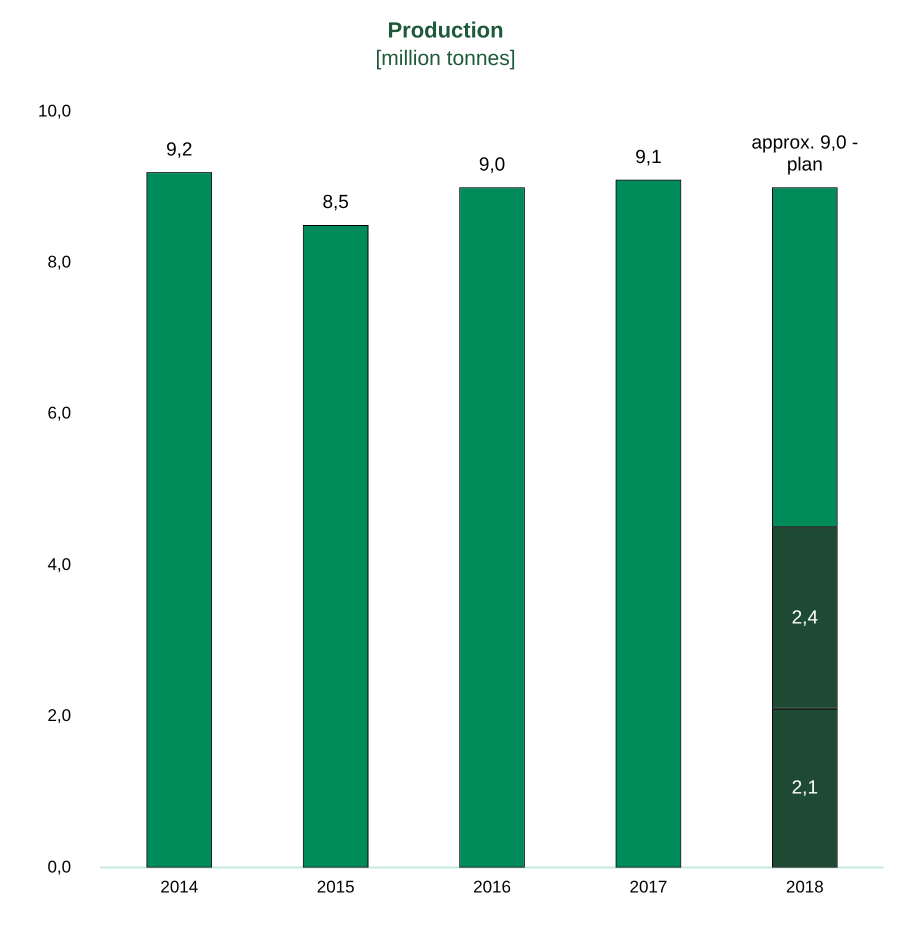 This screenshot has height=934, width=911. Describe the element at coordinates (445, 29) in the screenshot. I see `chart-title: Production` at that location.